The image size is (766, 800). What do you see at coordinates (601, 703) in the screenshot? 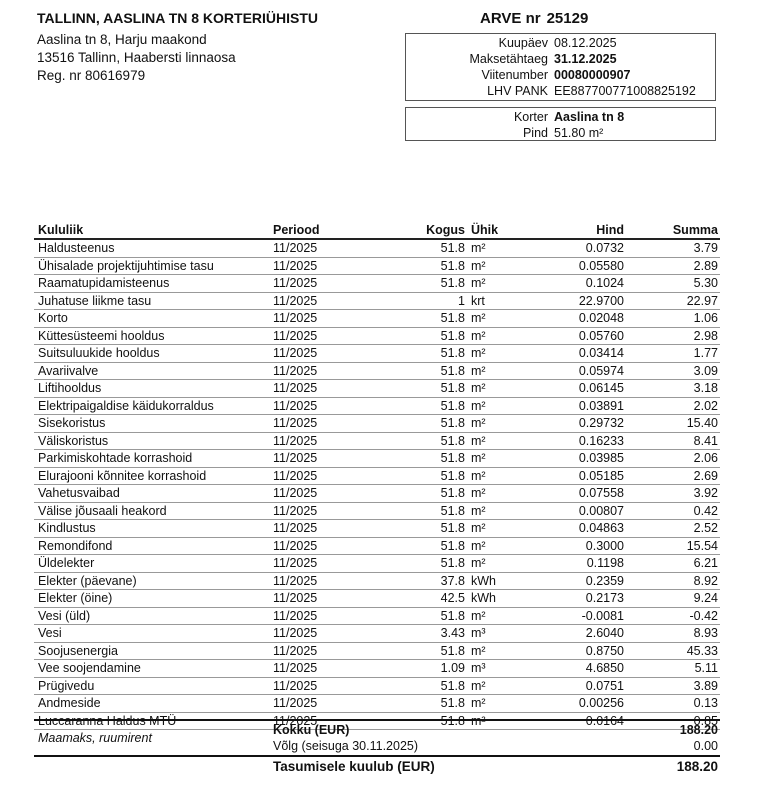
I see `cell-price: 0.00256` at bounding box center [601, 703].